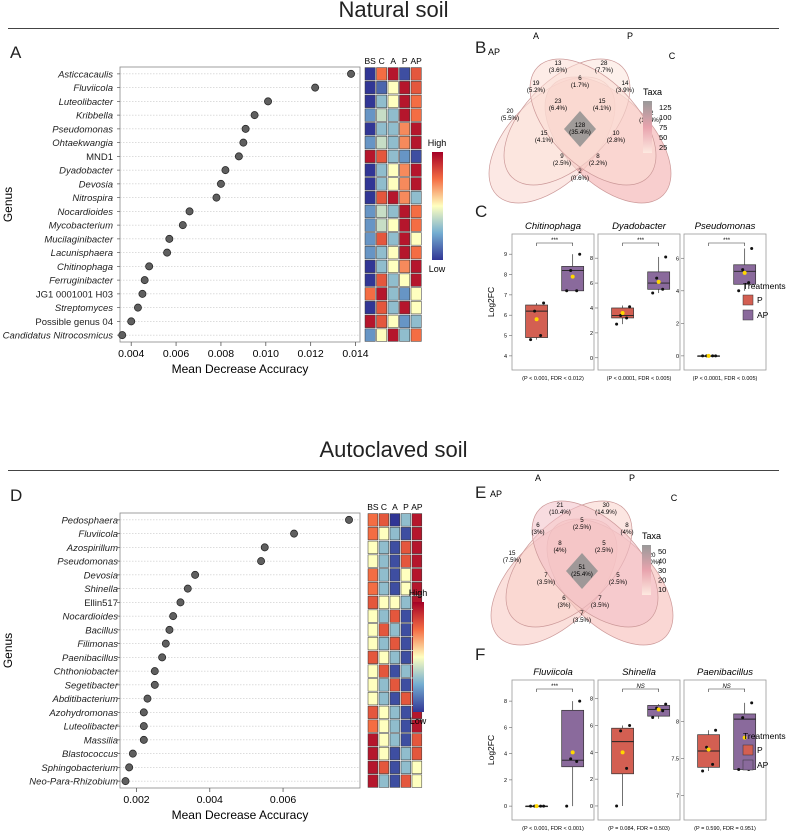 The image size is (787, 834). Describe the element at coordinates (536, 90) in the screenshot. I see `venn-region-percent: (5.2%)` at that location.